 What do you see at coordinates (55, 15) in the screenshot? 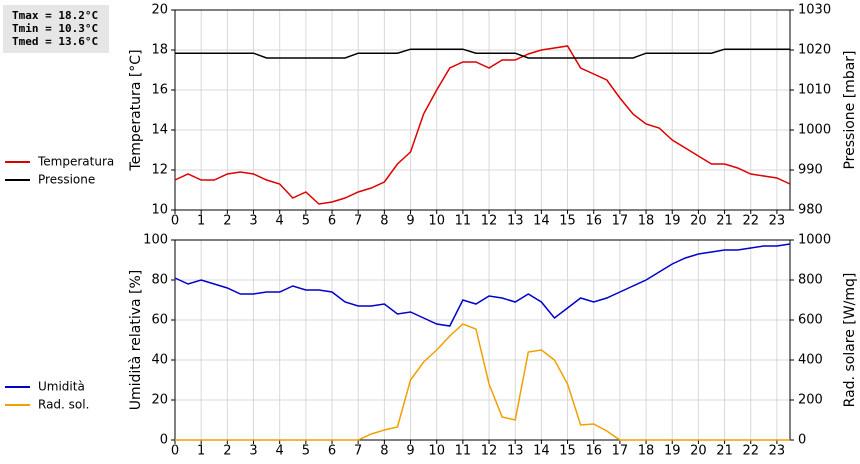
I see `stats-annotation: Tmax = 18.2°C` at bounding box center [55, 15].